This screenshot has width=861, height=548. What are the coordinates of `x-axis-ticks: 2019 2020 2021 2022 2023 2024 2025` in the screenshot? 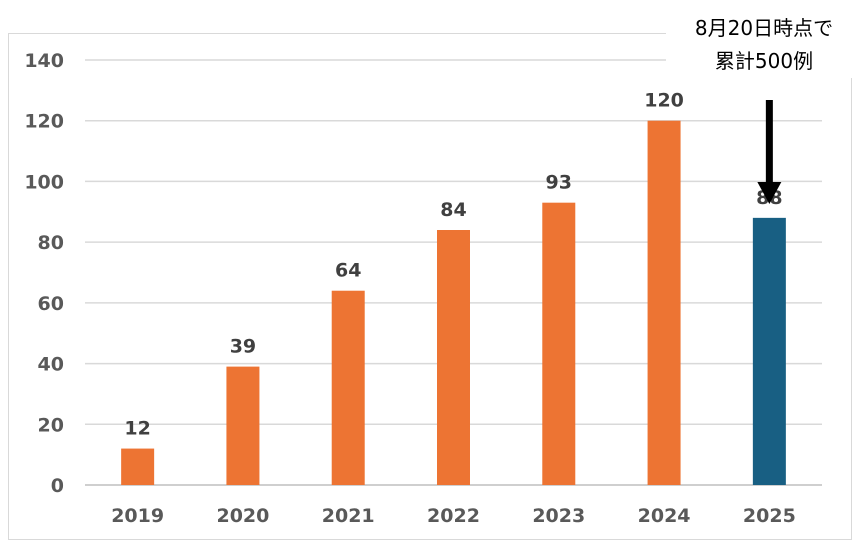 It's located at (453, 516).